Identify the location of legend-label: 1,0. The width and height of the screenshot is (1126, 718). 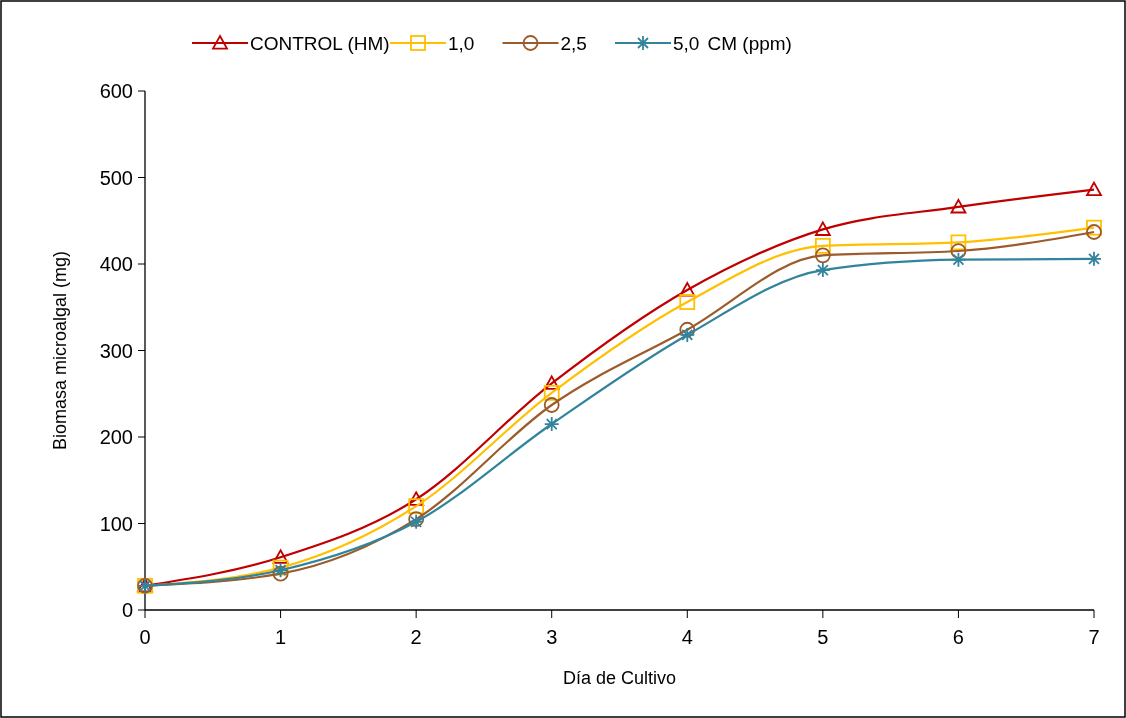
(461, 43).